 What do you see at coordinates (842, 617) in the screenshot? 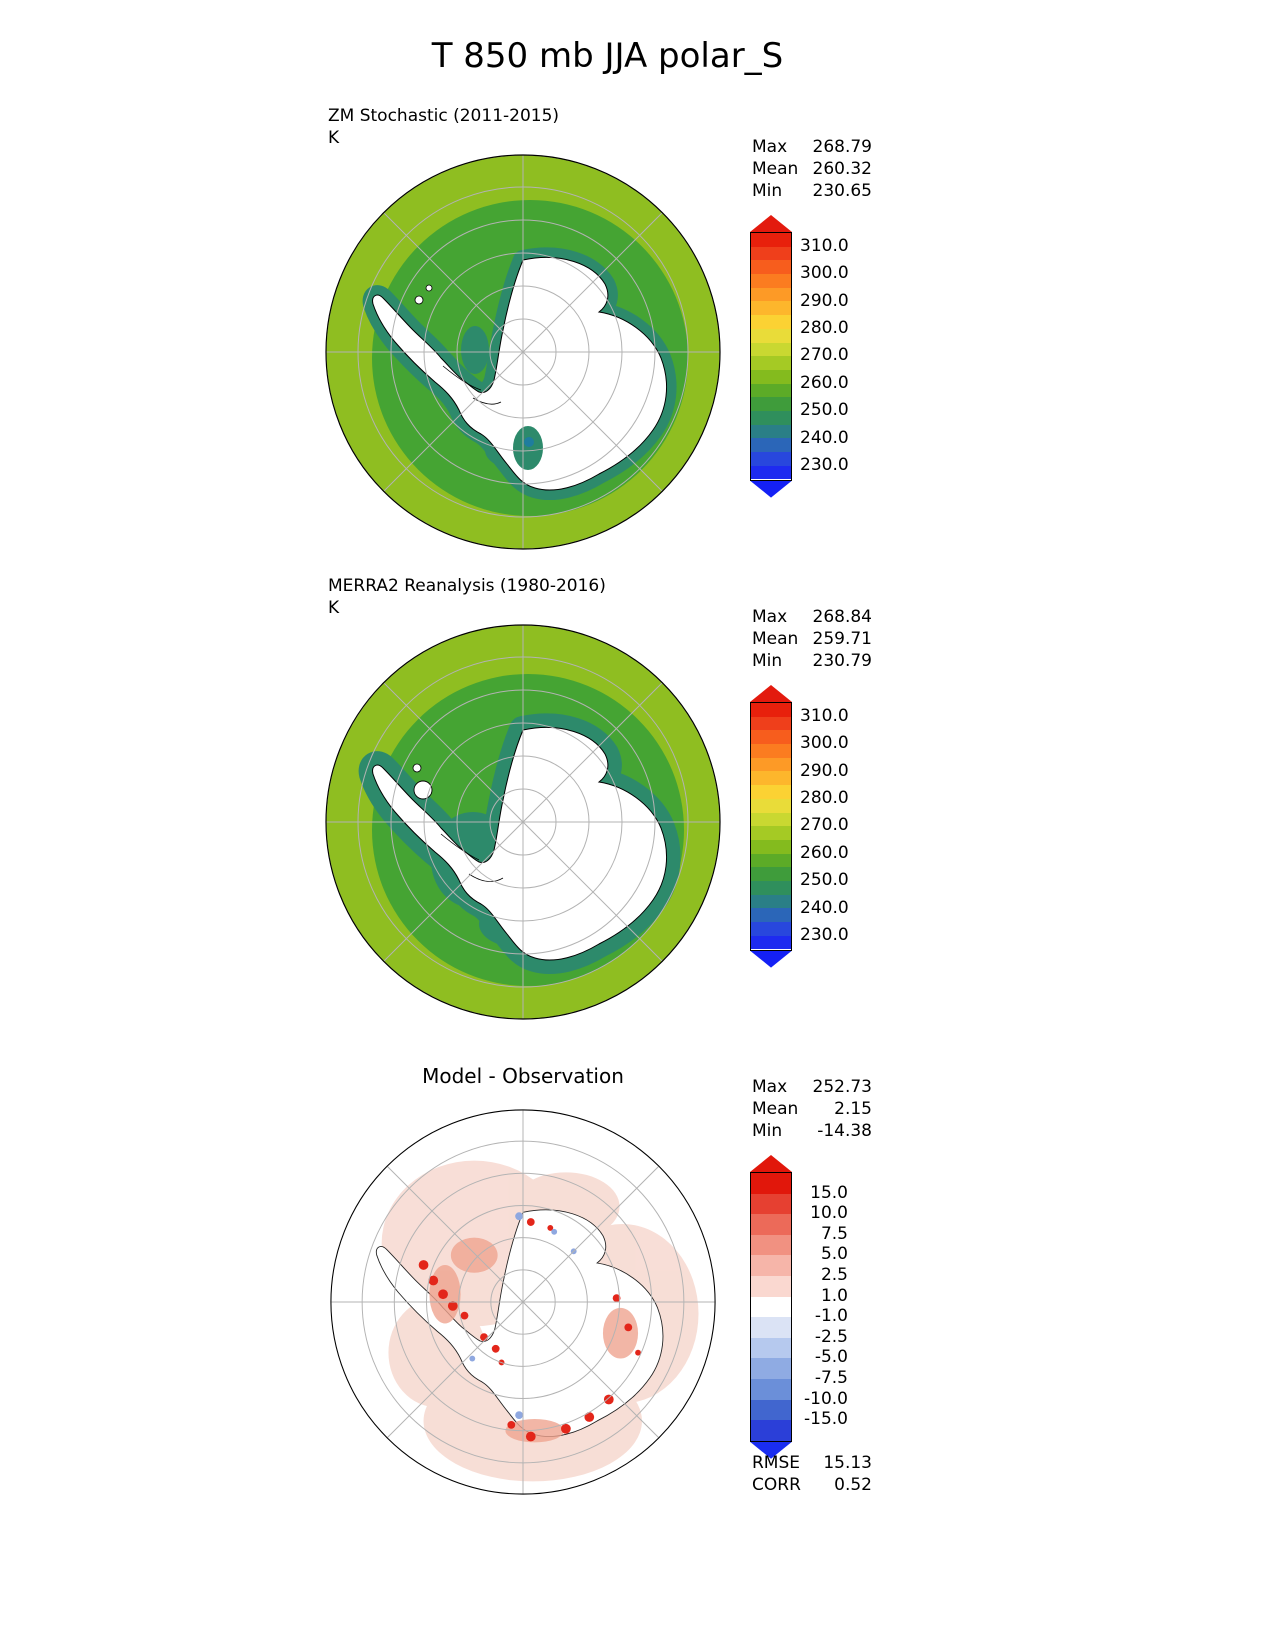
I see `stat-value: 268.84` at bounding box center [842, 617].